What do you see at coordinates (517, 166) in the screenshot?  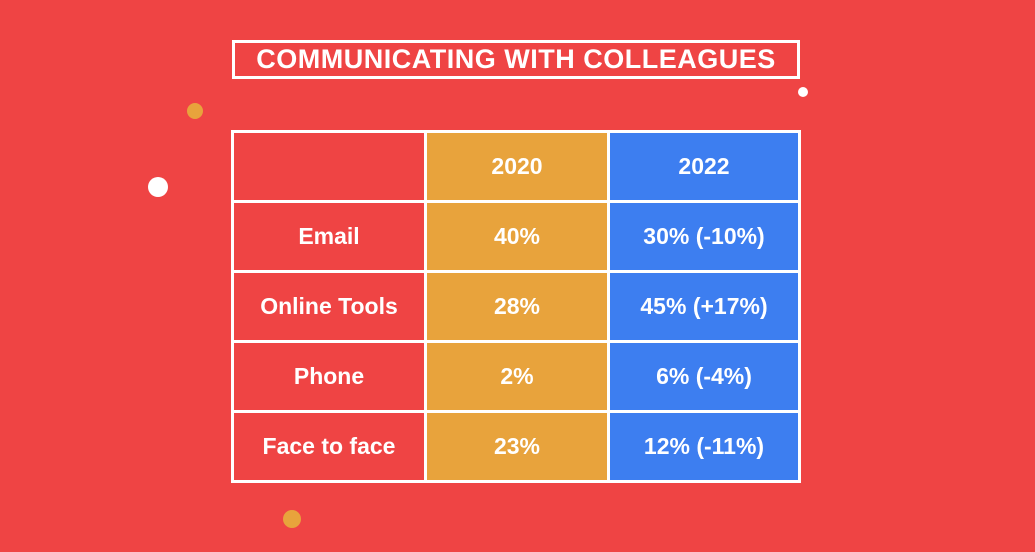 I see `table-header-2020: 2020` at bounding box center [517, 166].